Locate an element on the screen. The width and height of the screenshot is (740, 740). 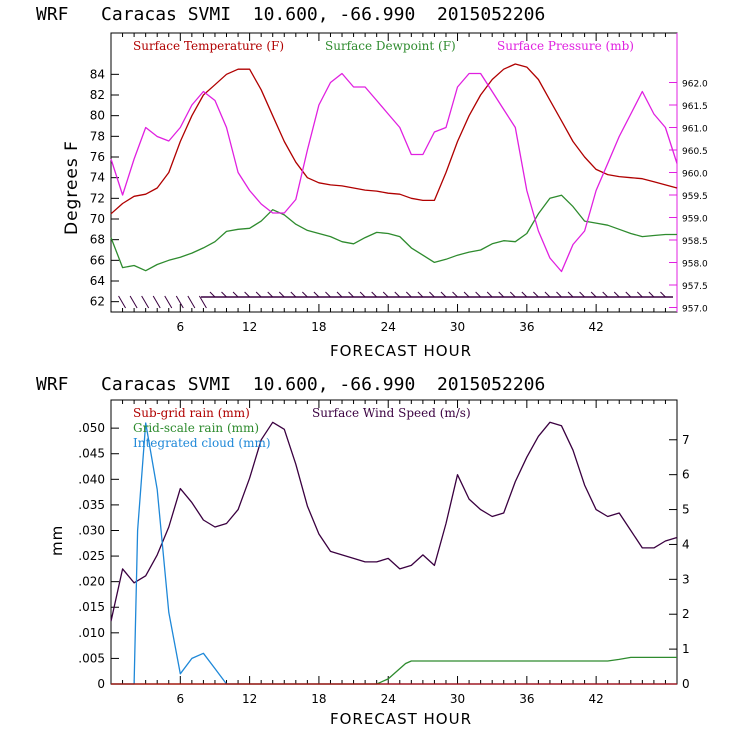
y2-tick-label: 962.0 is located at coordinates (695, 85).